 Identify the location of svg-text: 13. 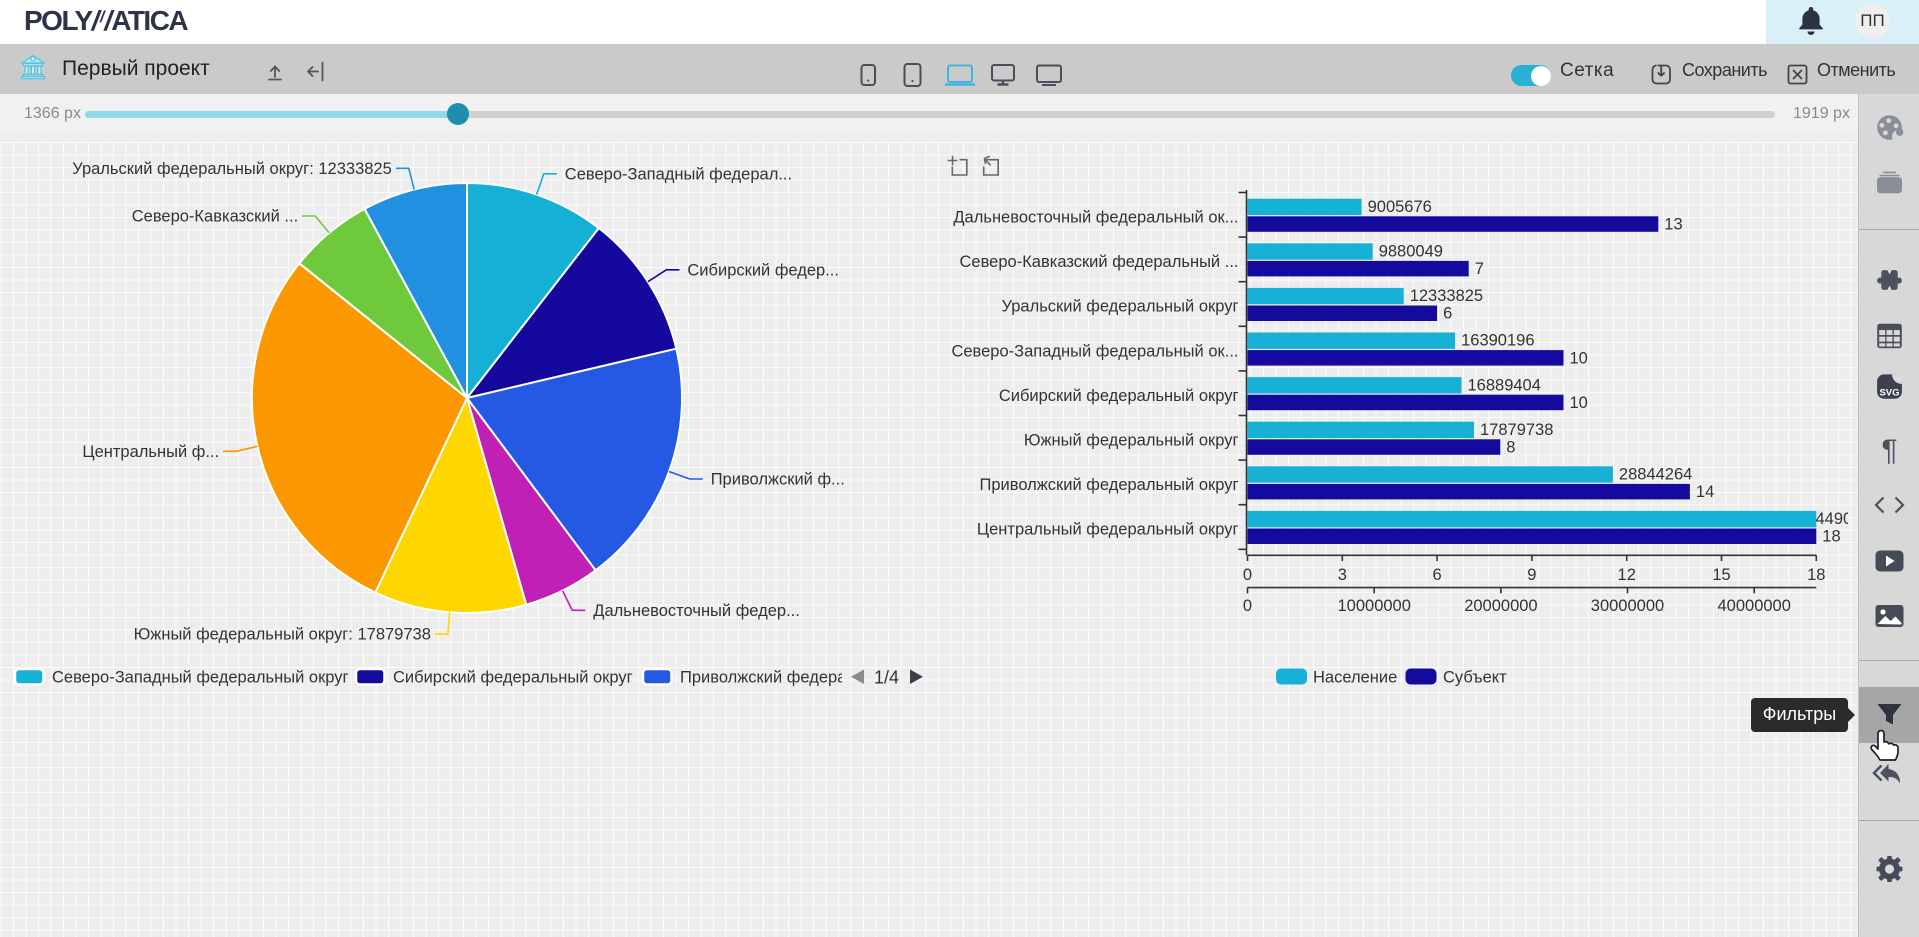
(1673, 225).